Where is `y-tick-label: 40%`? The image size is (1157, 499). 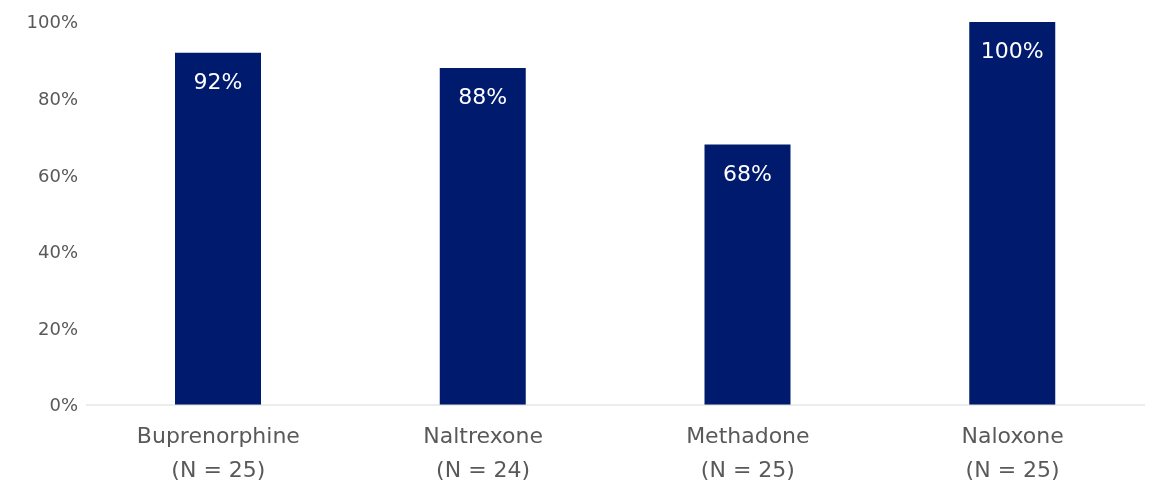 y-tick-label: 40% is located at coordinates (57, 252).